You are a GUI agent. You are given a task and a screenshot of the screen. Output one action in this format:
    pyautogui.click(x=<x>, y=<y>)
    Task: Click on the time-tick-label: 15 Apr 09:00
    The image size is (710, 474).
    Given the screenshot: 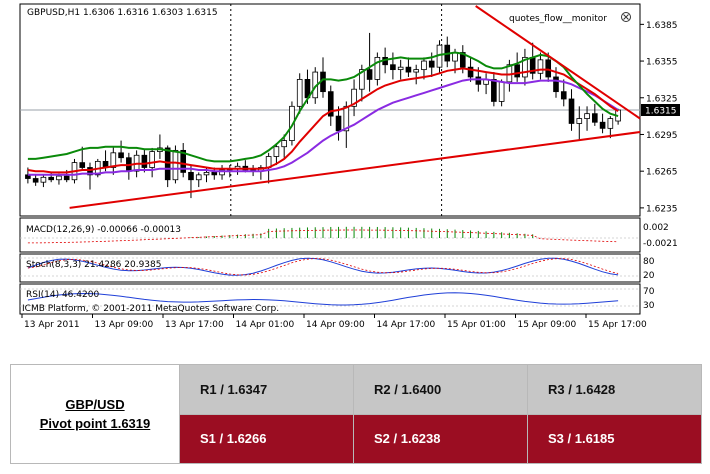 What is the action you would take?
    pyautogui.click(x=547, y=325)
    